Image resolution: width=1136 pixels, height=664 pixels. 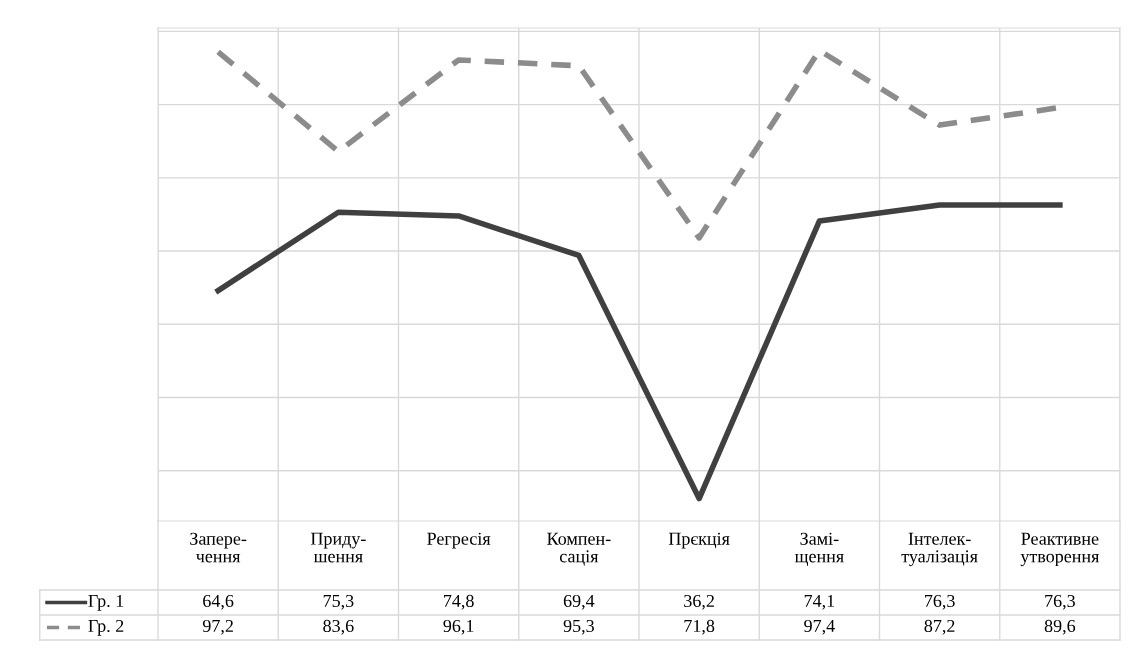 What do you see at coordinates (218, 547) in the screenshot?
I see `x-tick-label: Запере- чення` at bounding box center [218, 547].